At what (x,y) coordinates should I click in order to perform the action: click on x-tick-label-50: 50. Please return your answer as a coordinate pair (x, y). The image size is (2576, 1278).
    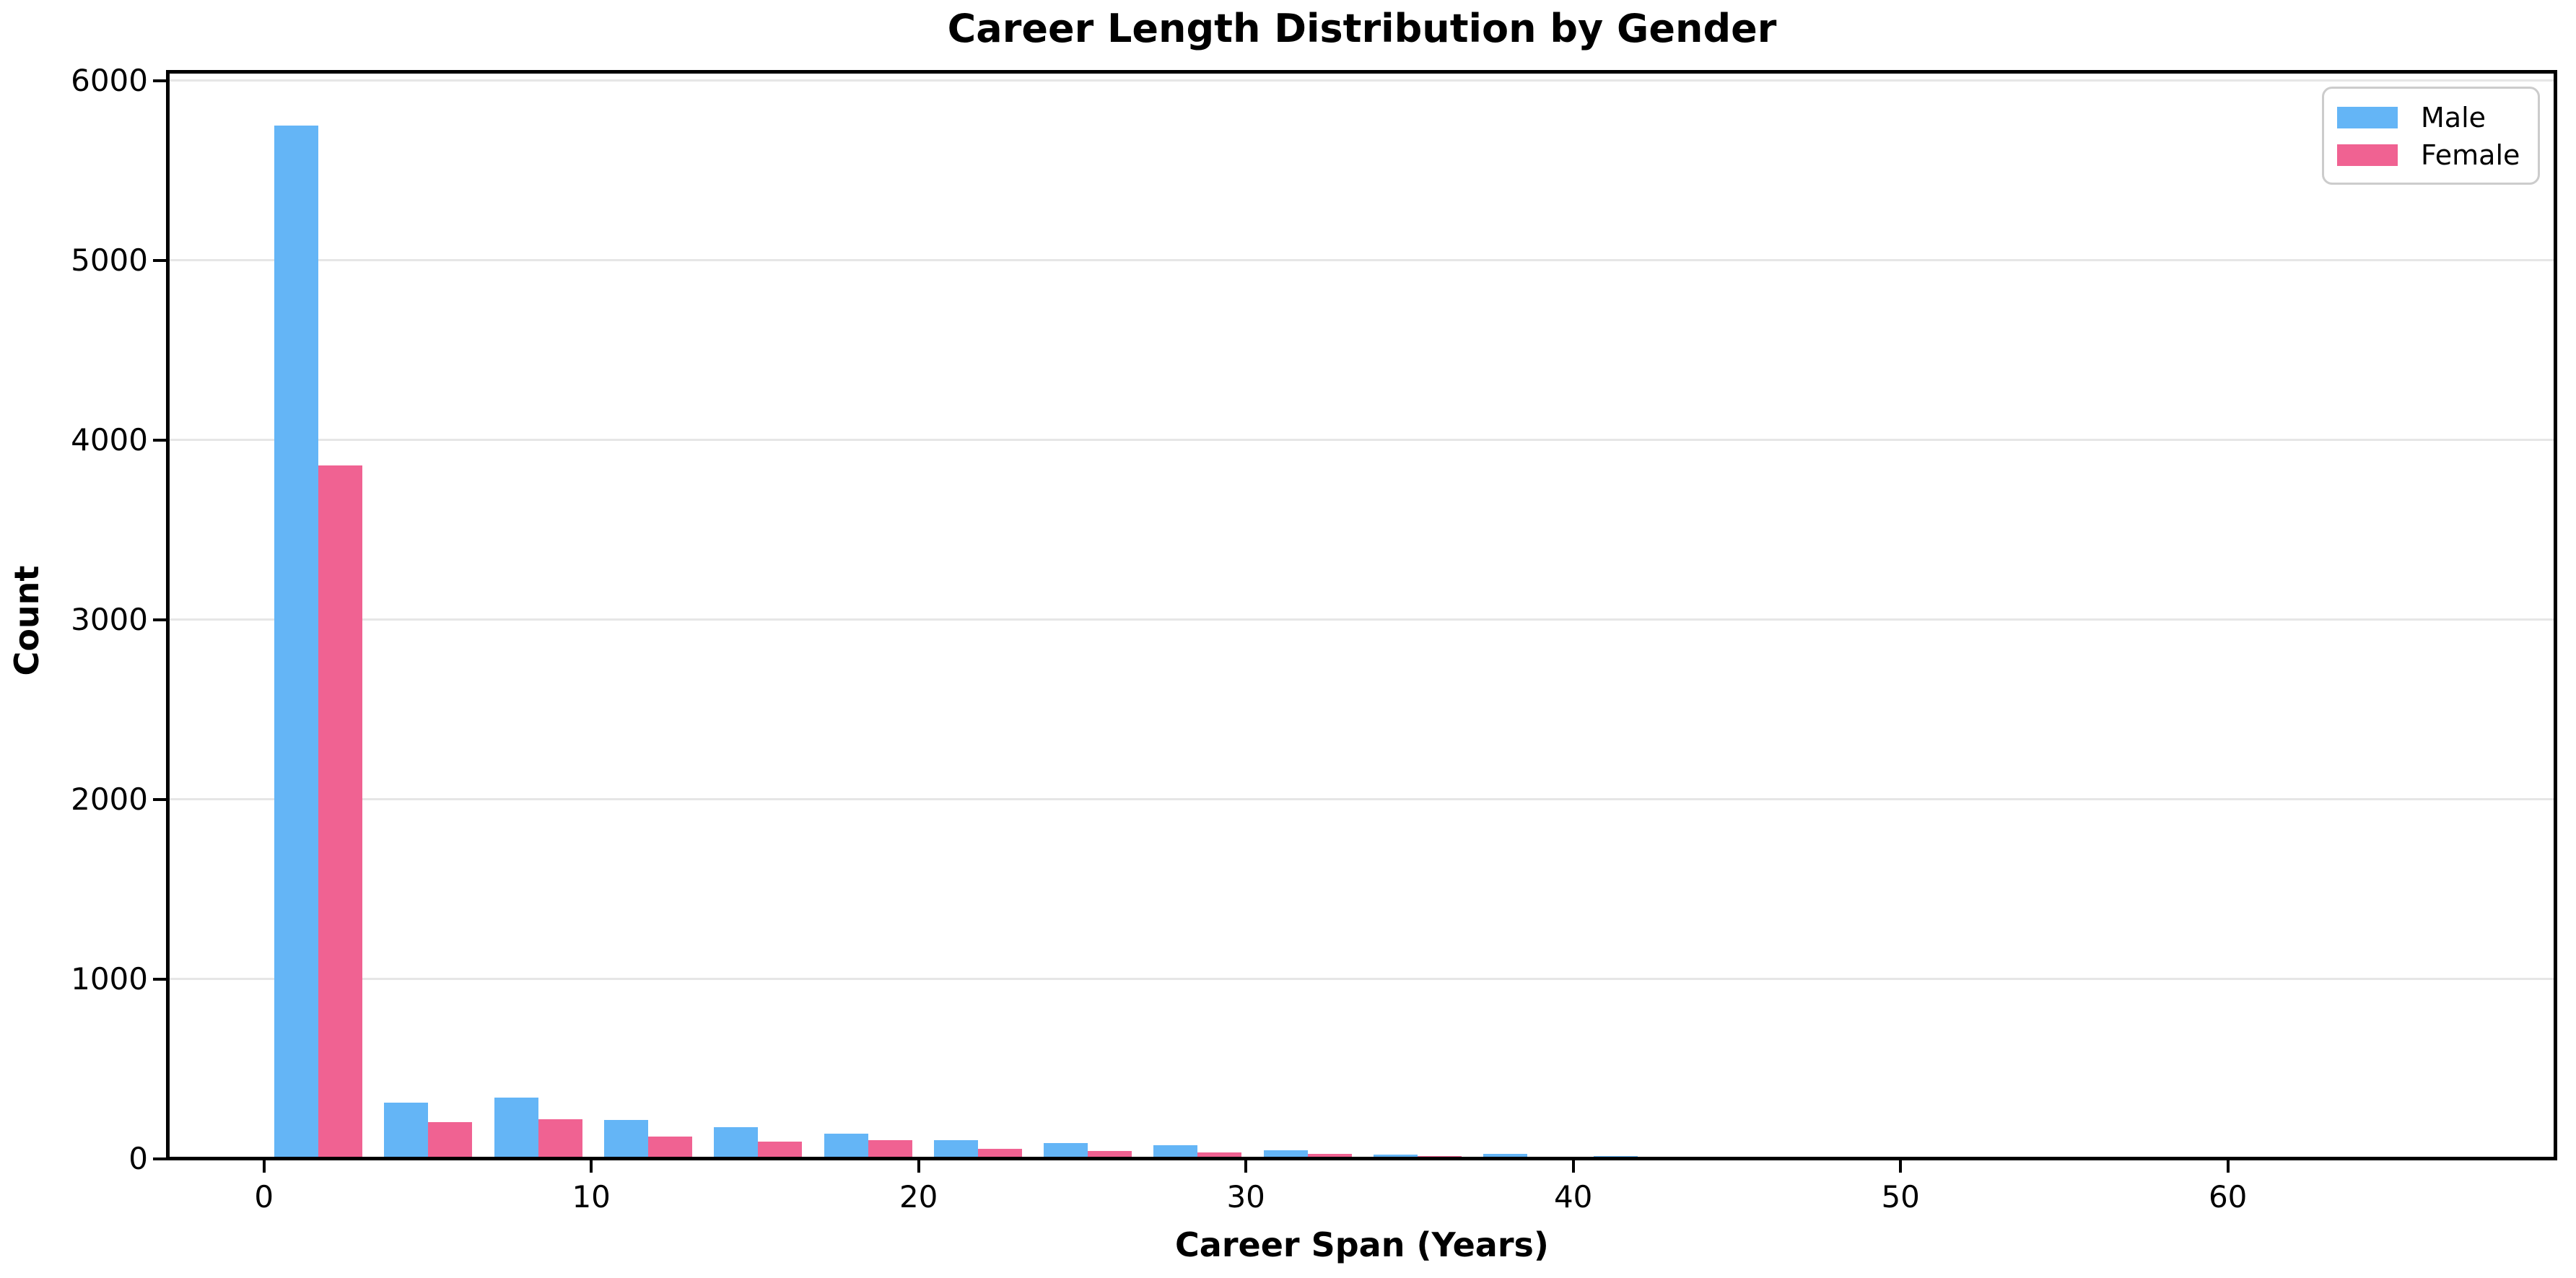
    Looking at the image, I should click on (1900, 1196).